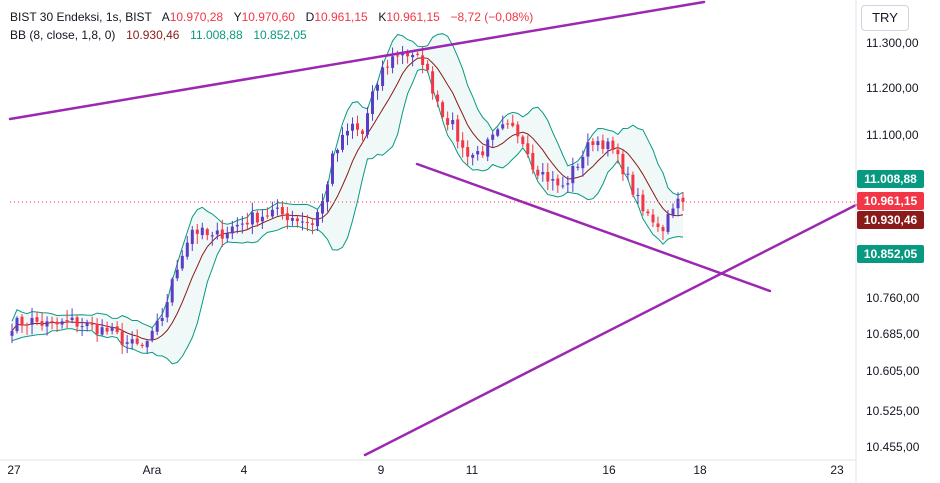 The height and width of the screenshot is (483, 940). I want to click on currency-button: TRY, so click(885, 18).